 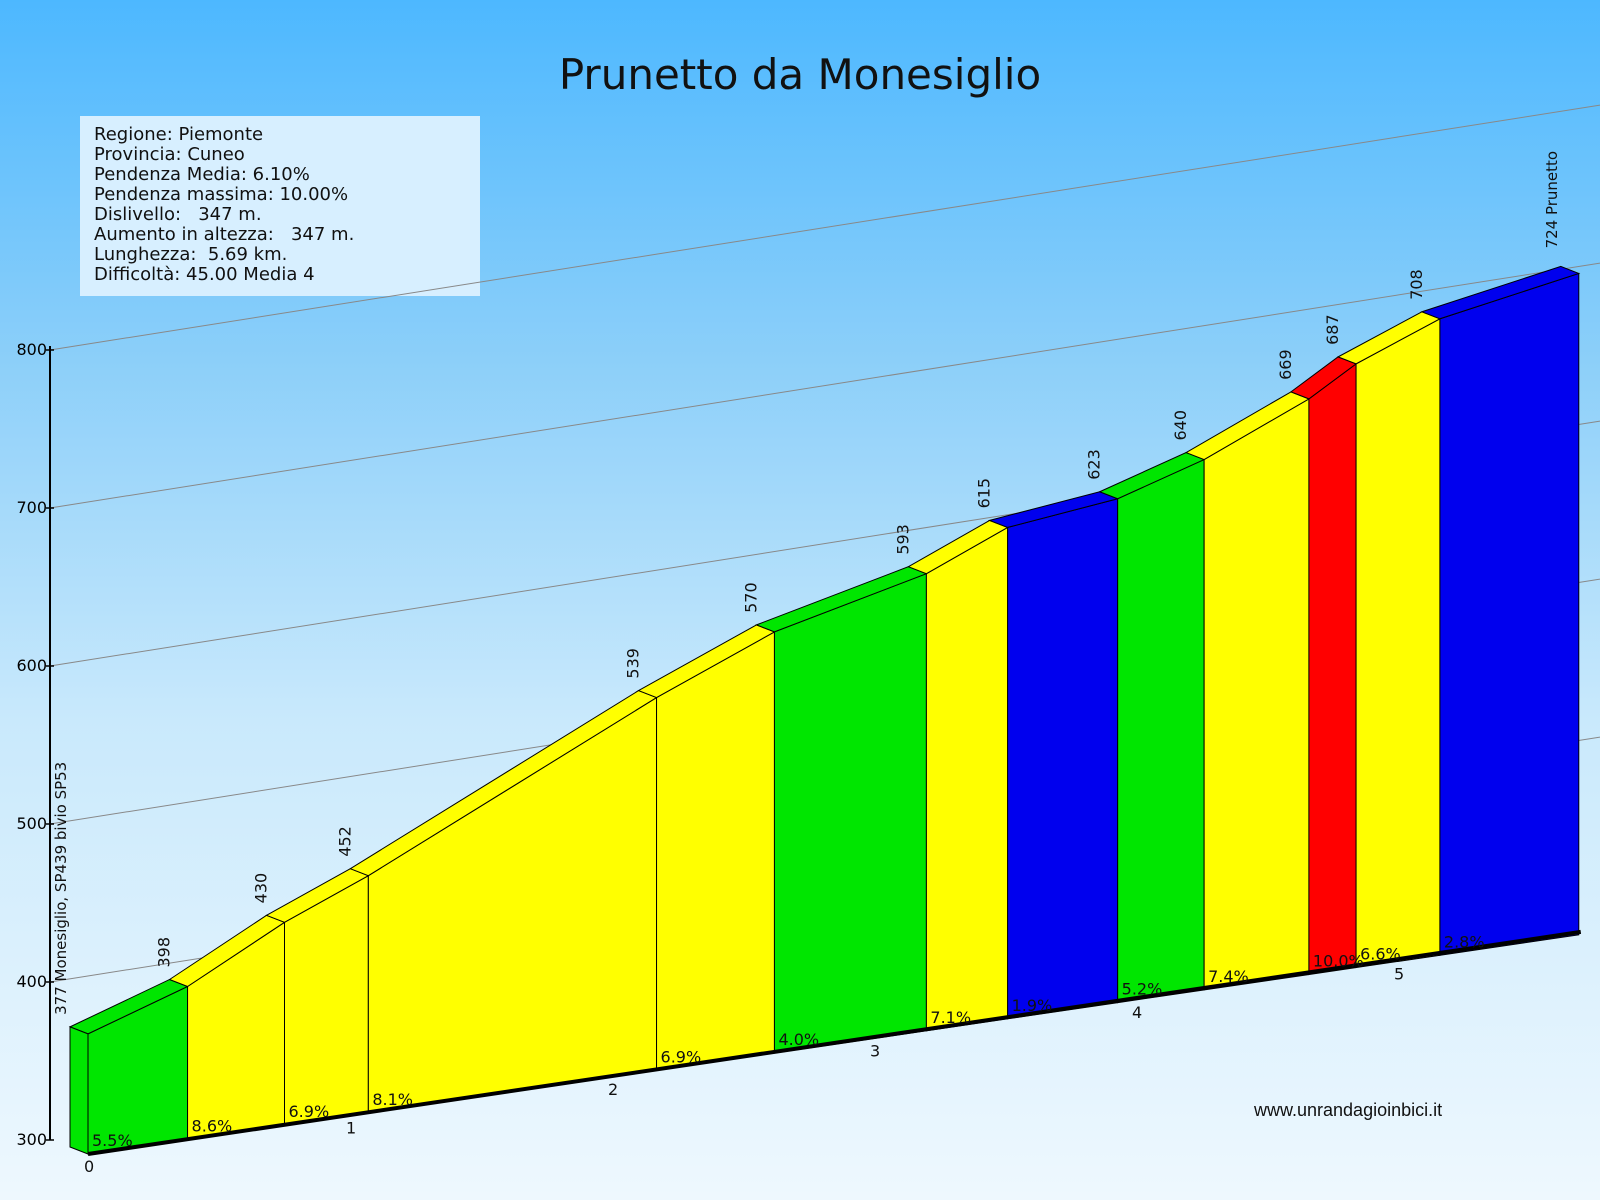 I want to click on grade-label: 6.6%, so click(x=1380, y=954).